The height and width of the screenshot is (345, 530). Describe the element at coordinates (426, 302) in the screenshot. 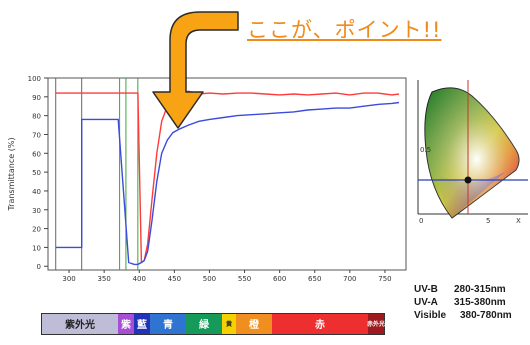

I see `legend-name-uva: UV-A` at that location.